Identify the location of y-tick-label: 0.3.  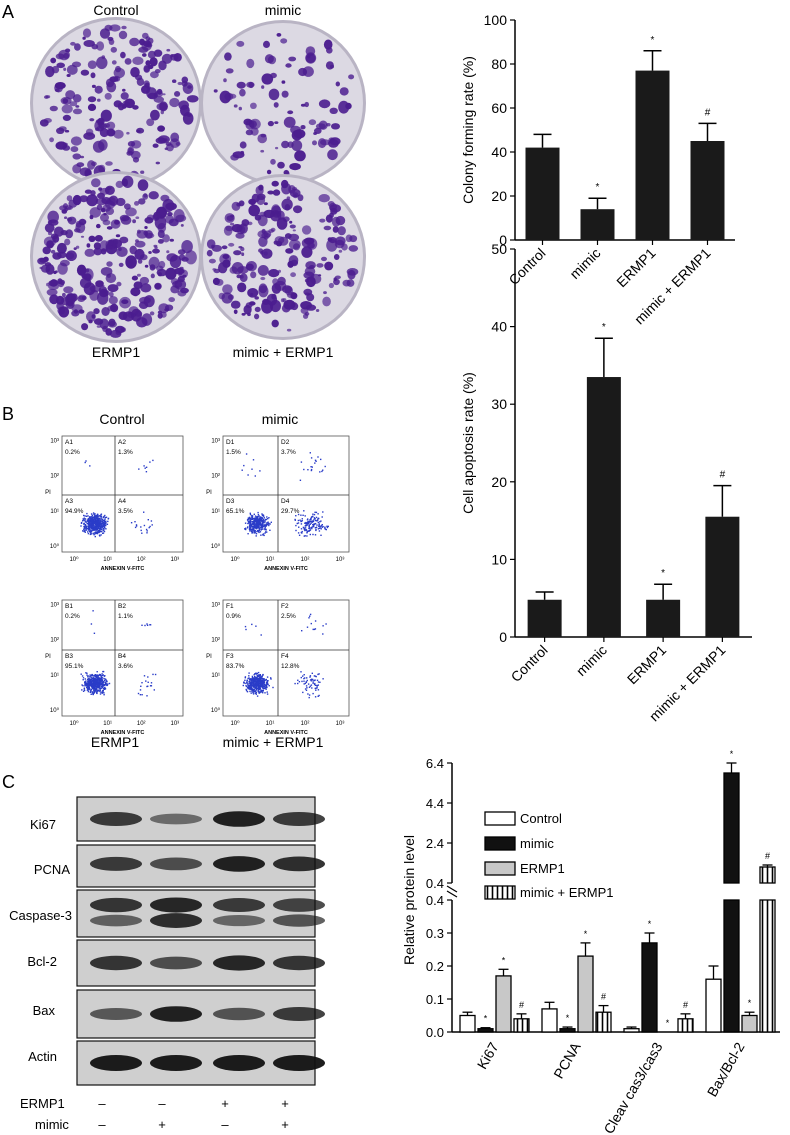
(435, 933).